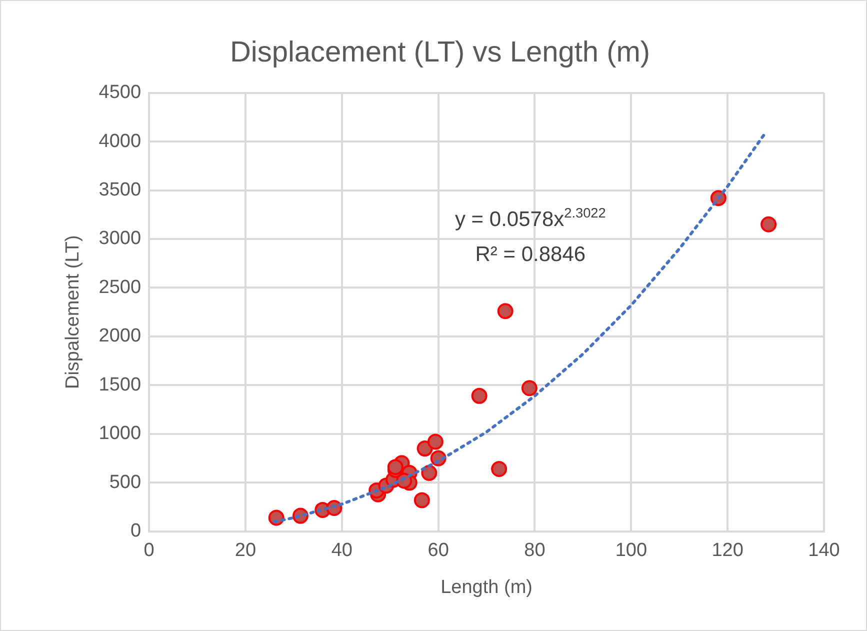  I want to click on annotation: R² = 0.8846, so click(530, 254).